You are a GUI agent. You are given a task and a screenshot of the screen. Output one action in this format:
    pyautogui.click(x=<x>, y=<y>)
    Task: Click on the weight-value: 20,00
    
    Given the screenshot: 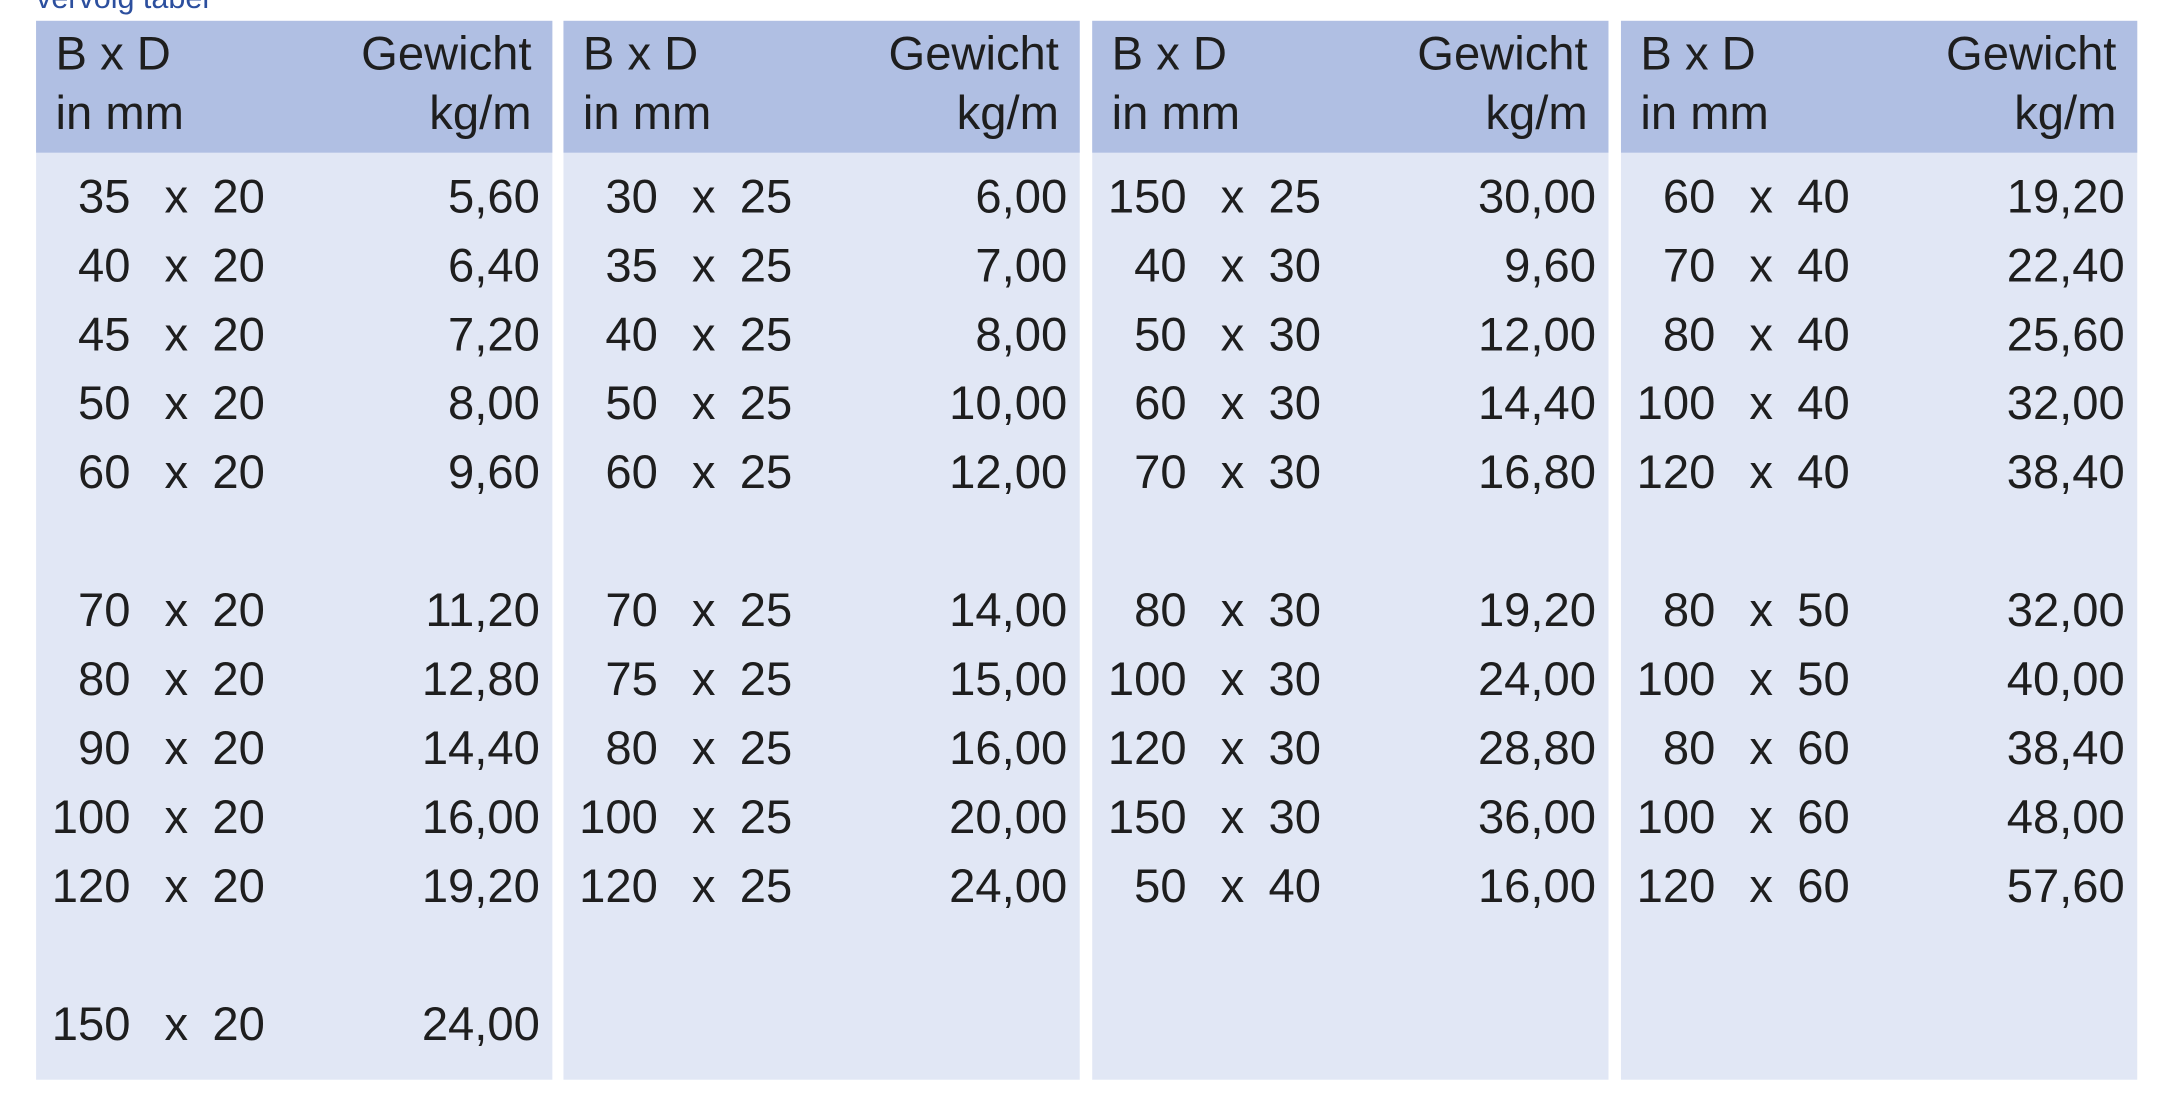 What is the action you would take?
    pyautogui.click(x=1008, y=816)
    